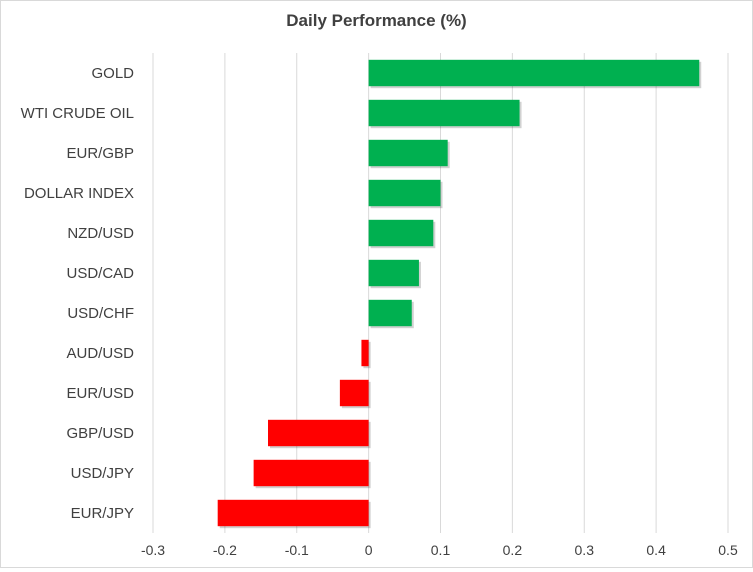 The width and height of the screenshot is (753, 572). What do you see at coordinates (102, 513) in the screenshot?
I see `category-label: EUR/JPY` at bounding box center [102, 513].